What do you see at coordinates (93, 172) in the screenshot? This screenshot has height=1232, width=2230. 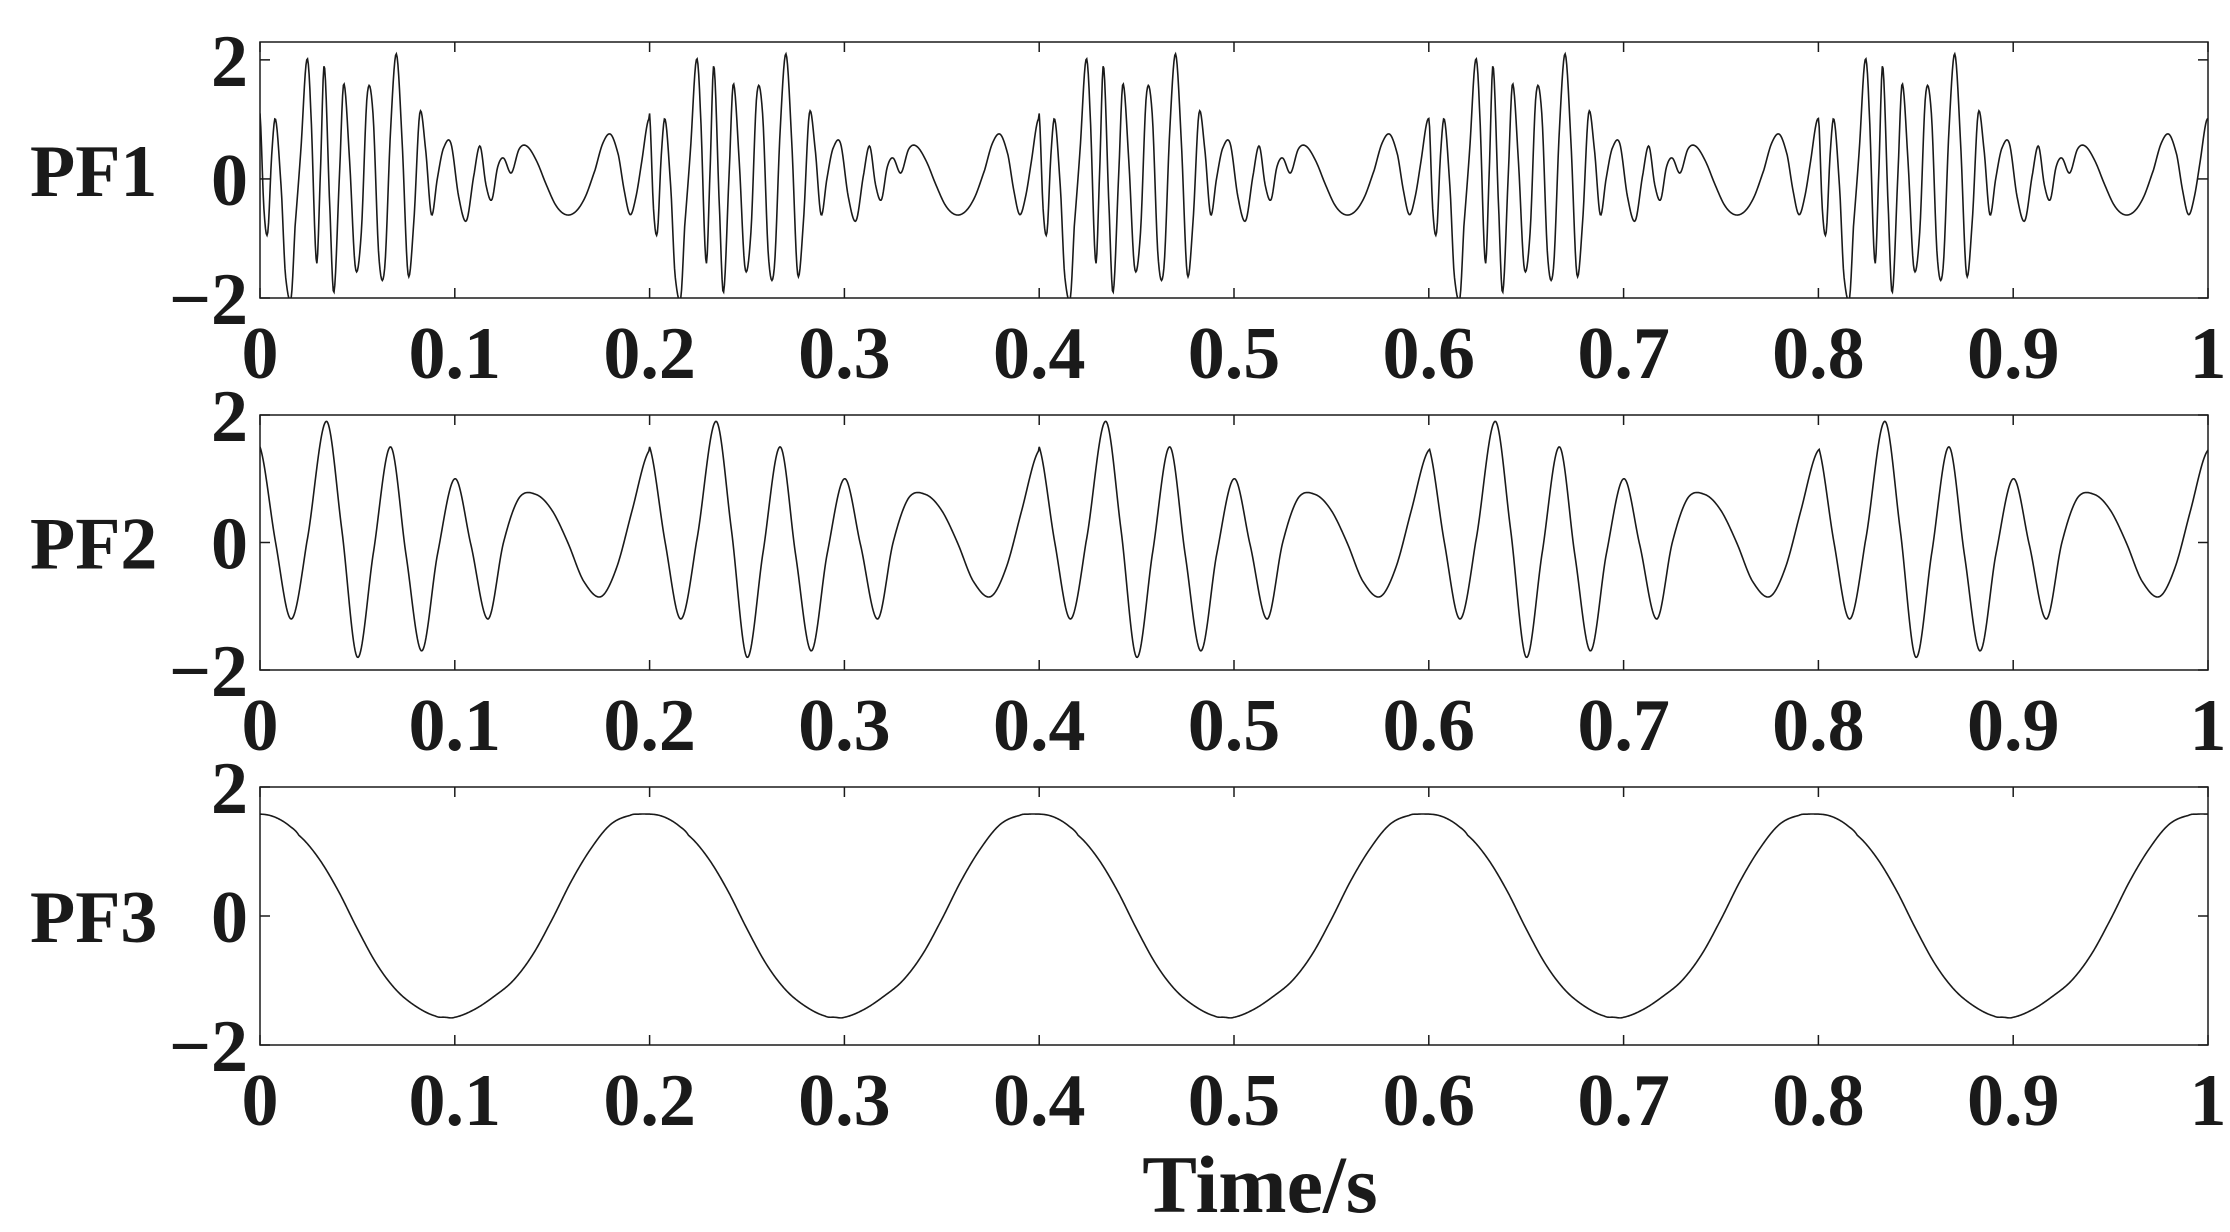 I see `y-axis-label: PF1` at bounding box center [93, 172].